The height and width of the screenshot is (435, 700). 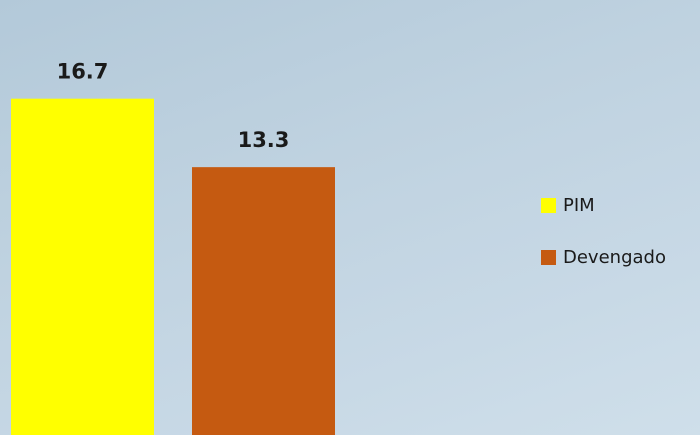 I want to click on legend: PIM Devengado, so click(x=620, y=244).